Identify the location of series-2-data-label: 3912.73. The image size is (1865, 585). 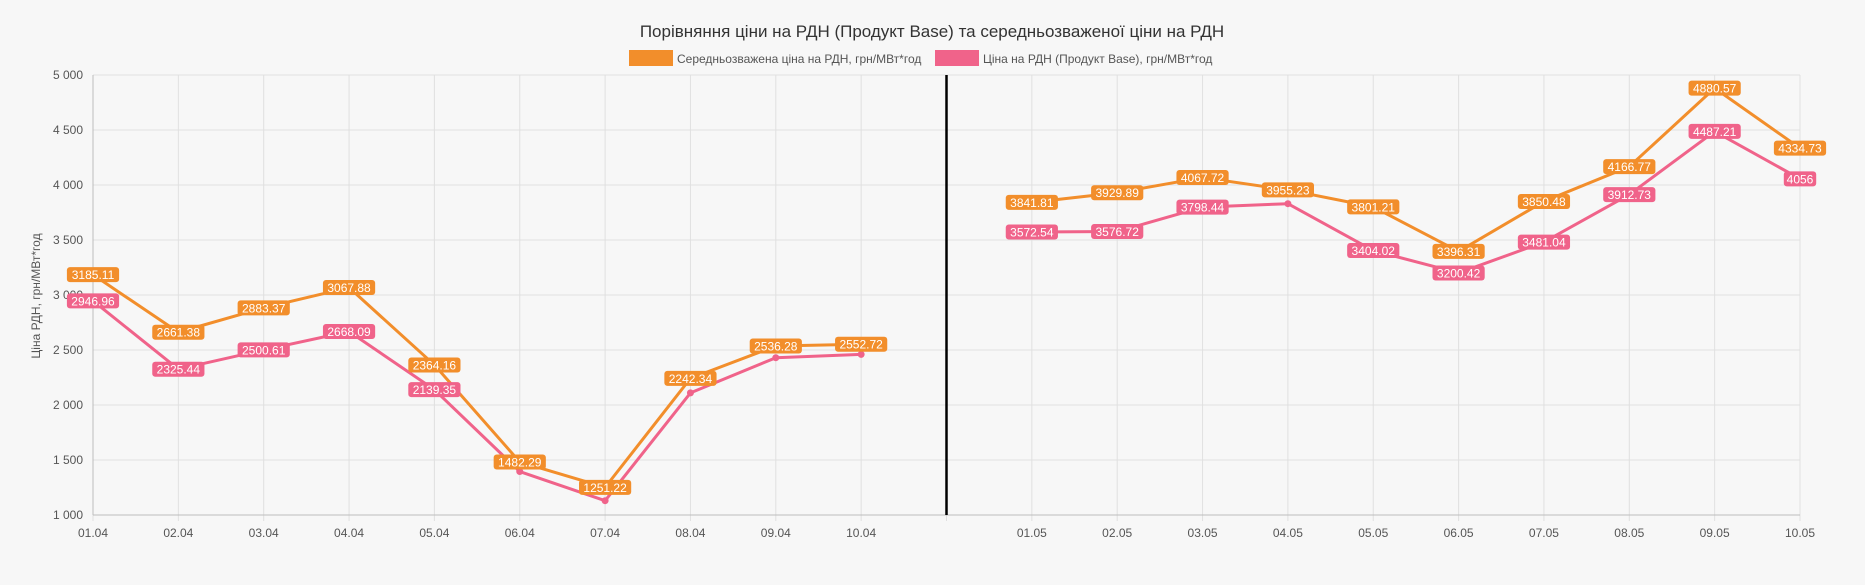
(1630, 195).